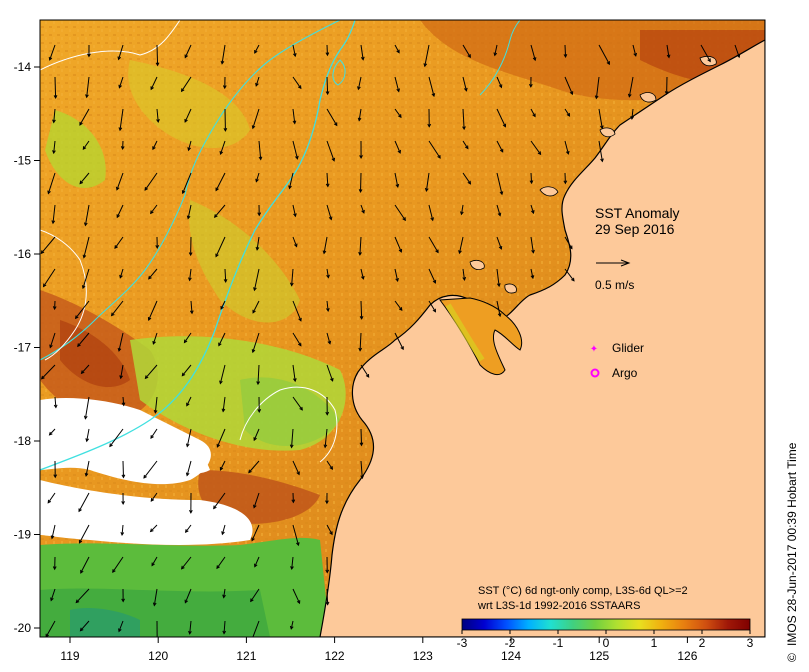  What do you see at coordinates (613, 263) in the screenshot?
I see `scale-vector` at bounding box center [613, 263].